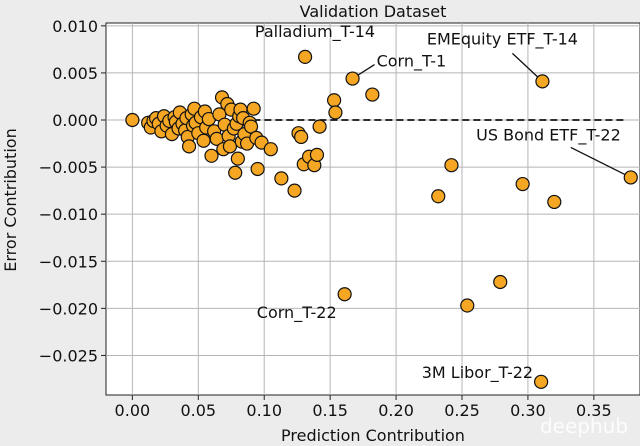 The height and width of the screenshot is (446, 640). What do you see at coordinates (68, 214) in the screenshot?
I see `y-tick-label: −0.010` at bounding box center [68, 214].